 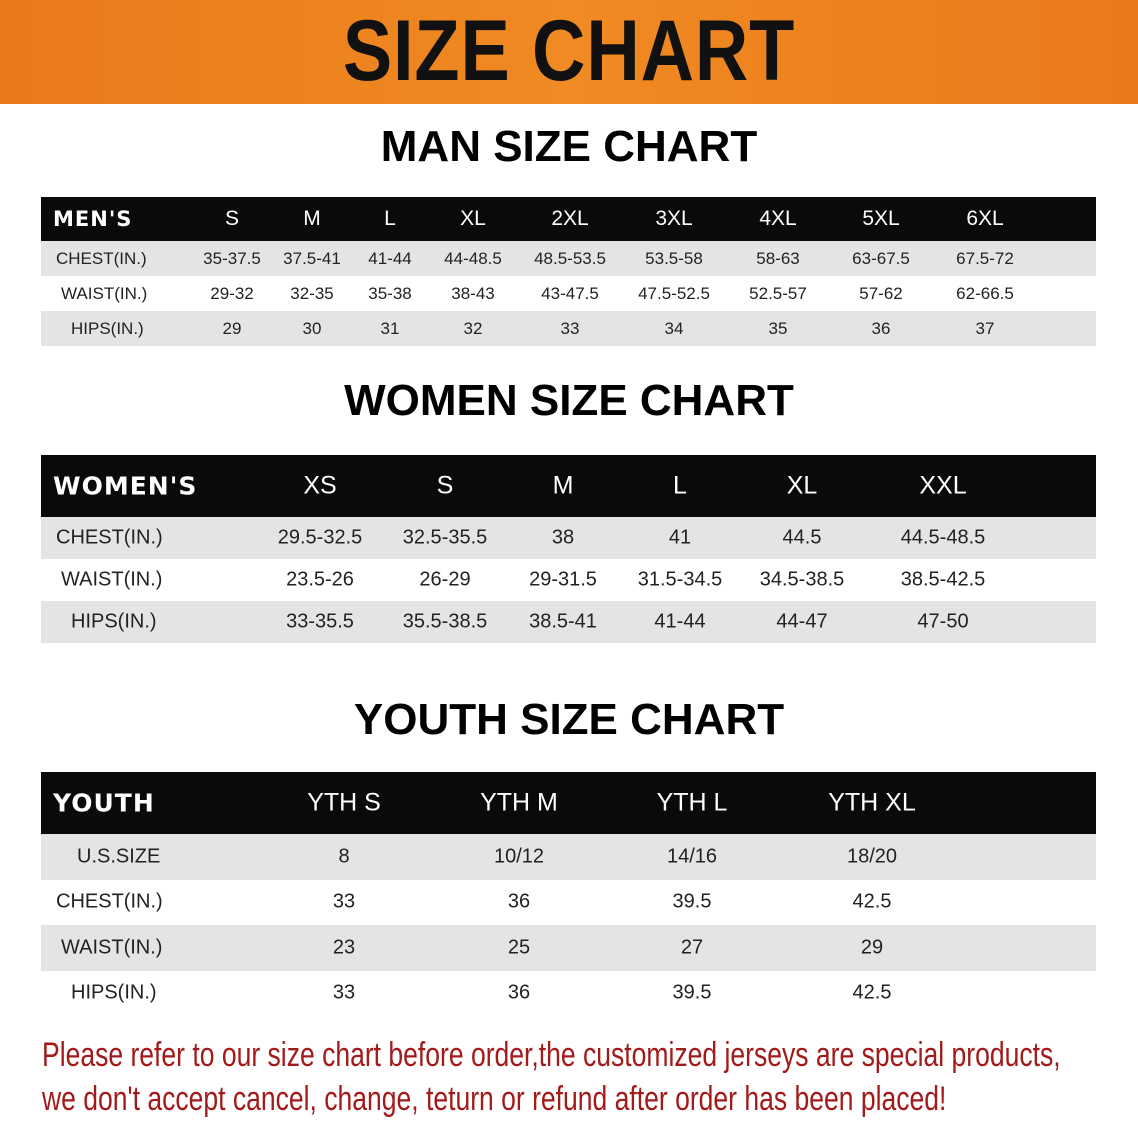 What do you see at coordinates (778, 293) in the screenshot?
I see `table-cell: 52.5-57` at bounding box center [778, 293].